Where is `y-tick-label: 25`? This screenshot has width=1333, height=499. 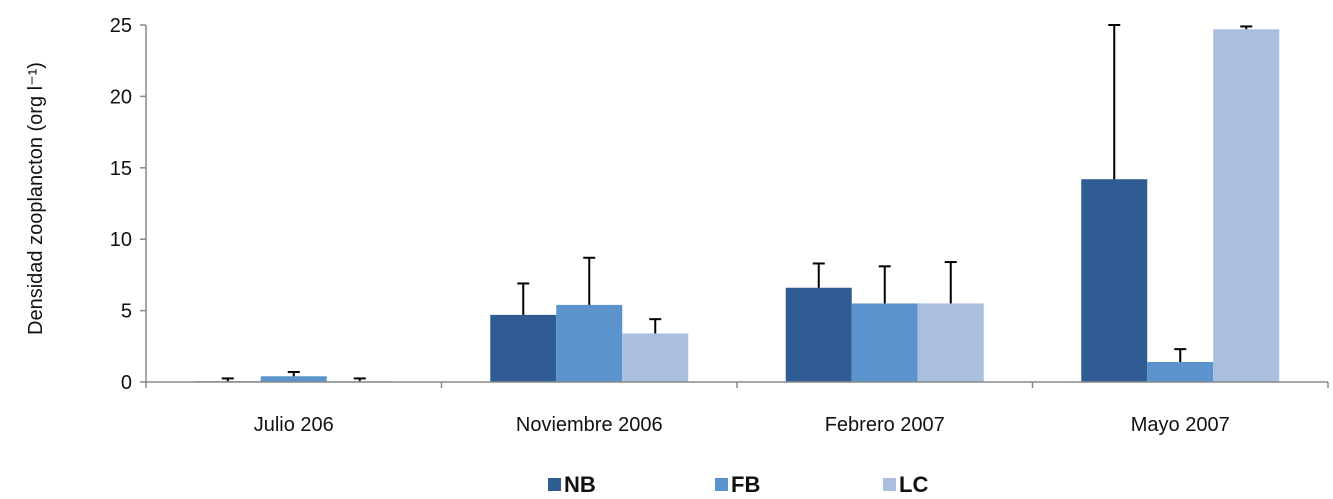
y-tick-label: 25 is located at coordinates (121, 26).